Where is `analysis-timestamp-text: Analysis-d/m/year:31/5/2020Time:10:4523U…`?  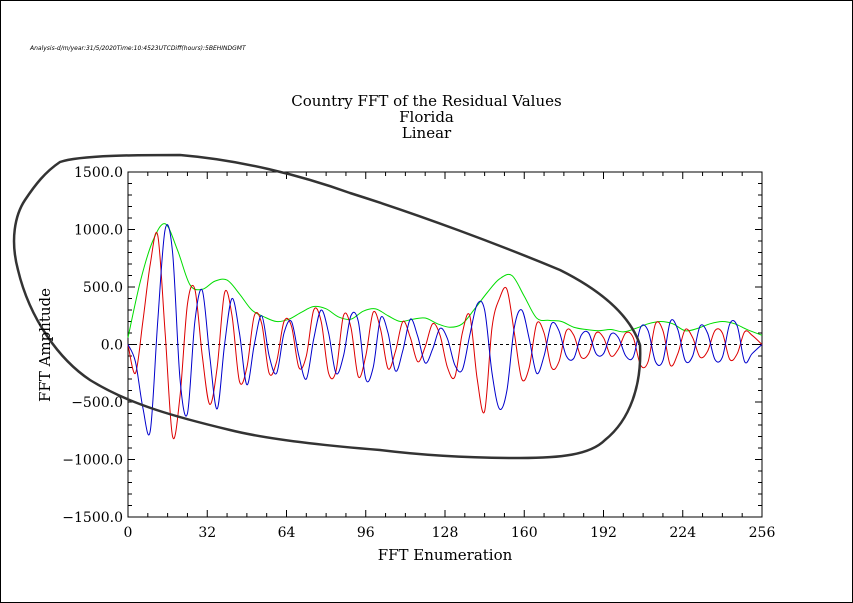 analysis-timestamp-text: Analysis-d/m/year:31/5/2020Time:10:4523U… is located at coordinates (138, 48).